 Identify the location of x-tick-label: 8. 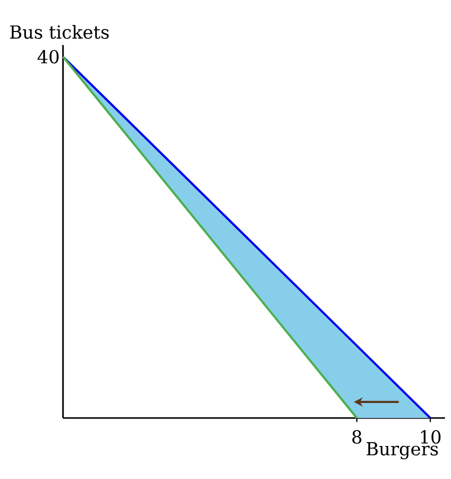
(357, 437).